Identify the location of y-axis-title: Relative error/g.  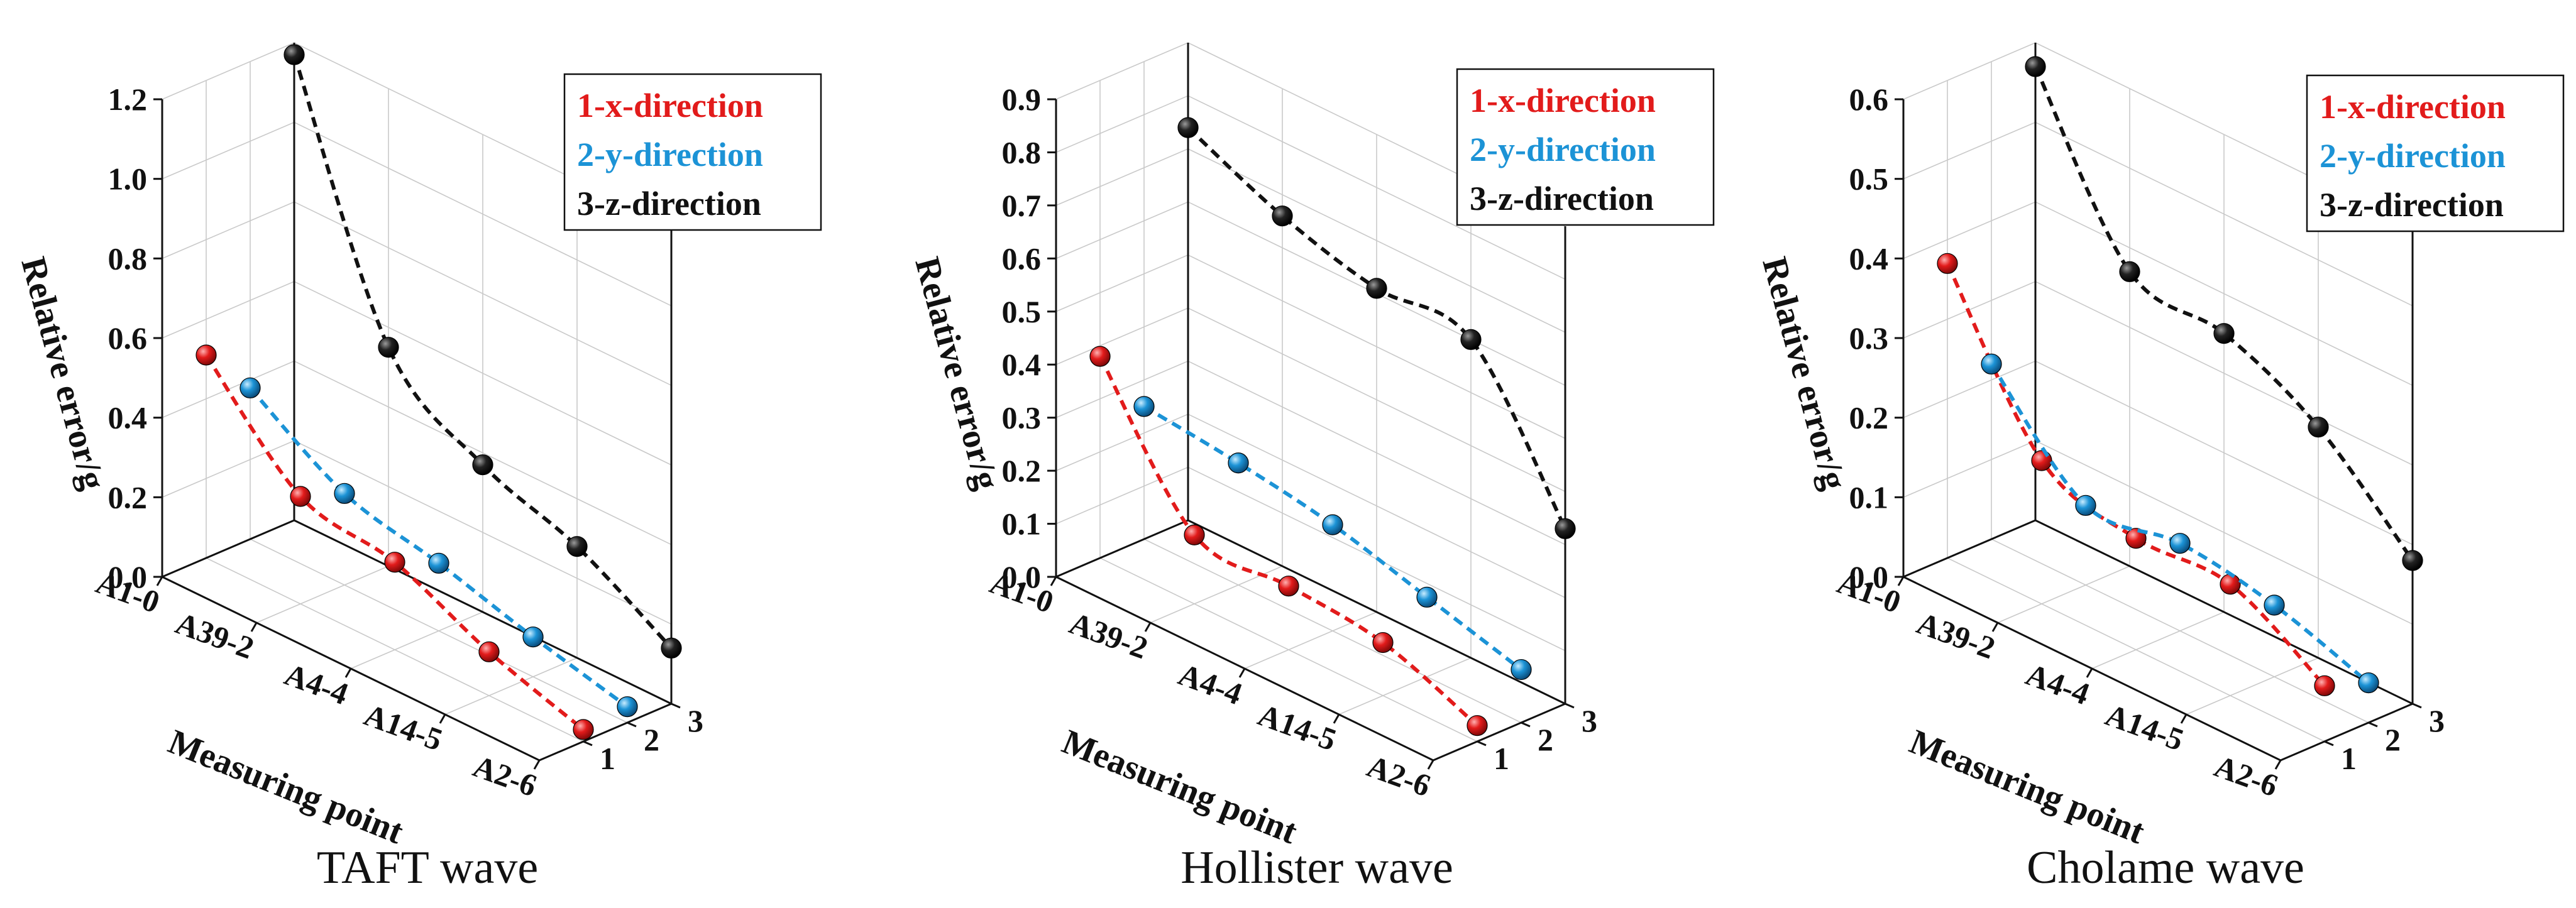
(63, 373).